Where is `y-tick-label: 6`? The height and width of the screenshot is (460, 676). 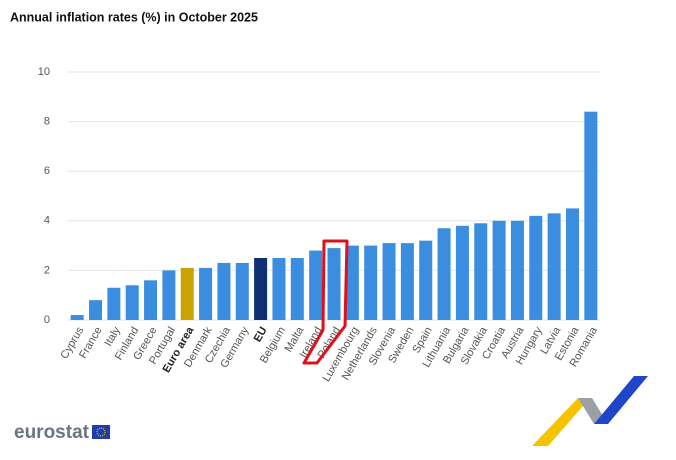
y-tick-label: 6 is located at coordinates (47, 171).